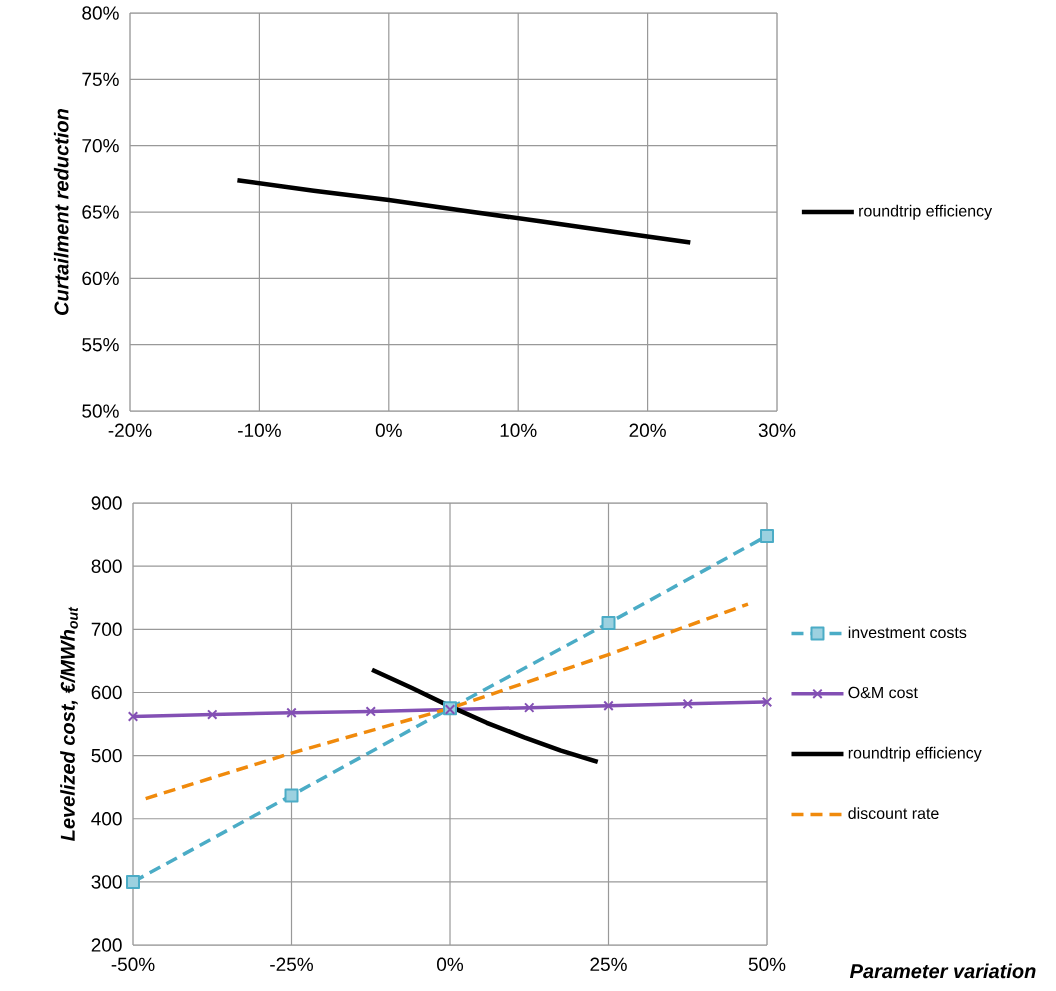 The height and width of the screenshot is (991, 1056). I want to click on y-tick-label: 70%, so click(100, 145).